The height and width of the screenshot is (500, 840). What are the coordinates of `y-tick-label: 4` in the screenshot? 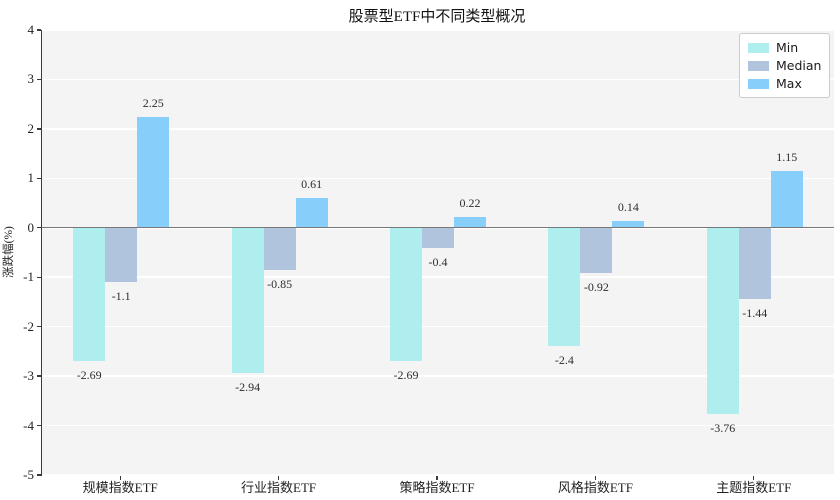 It's located at (31, 29).